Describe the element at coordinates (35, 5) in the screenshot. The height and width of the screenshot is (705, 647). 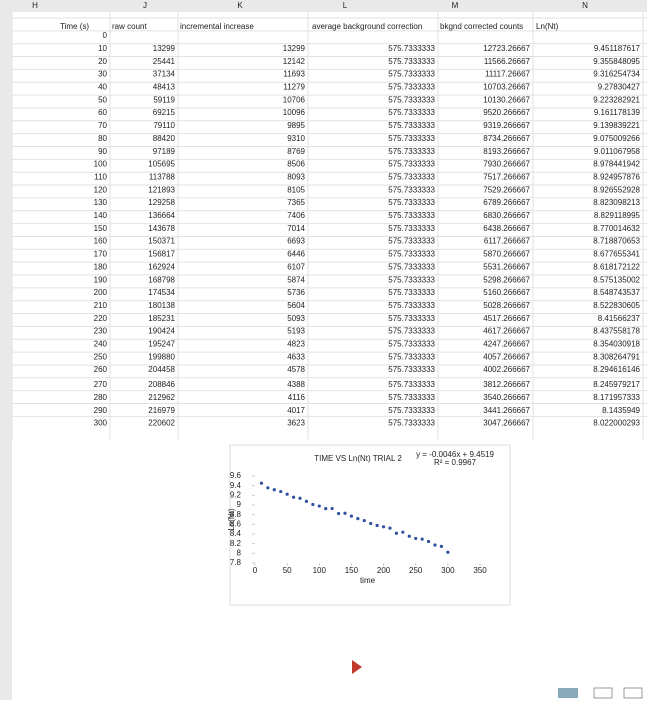
I see `column-letter: H` at that location.